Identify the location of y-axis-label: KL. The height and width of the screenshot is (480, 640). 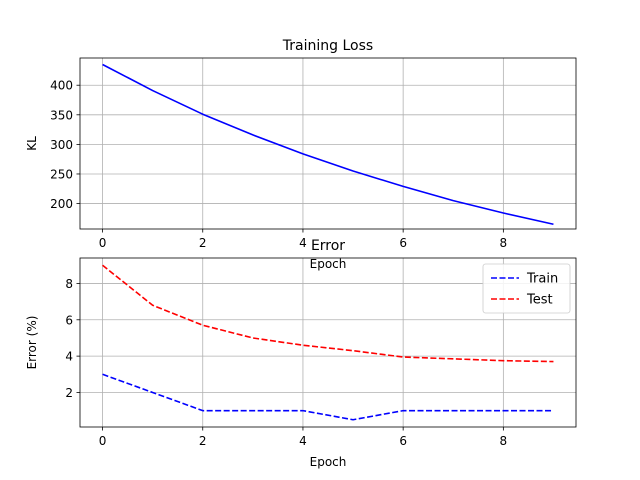
(32, 143).